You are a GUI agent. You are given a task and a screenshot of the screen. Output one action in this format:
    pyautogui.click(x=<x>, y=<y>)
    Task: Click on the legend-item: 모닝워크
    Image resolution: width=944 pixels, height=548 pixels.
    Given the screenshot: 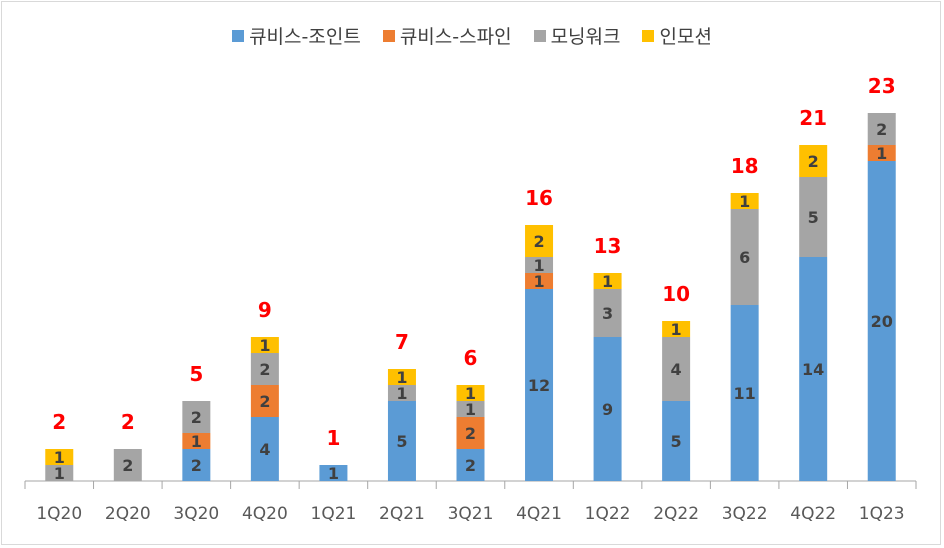 What is the action you would take?
    pyautogui.click(x=577, y=35)
    